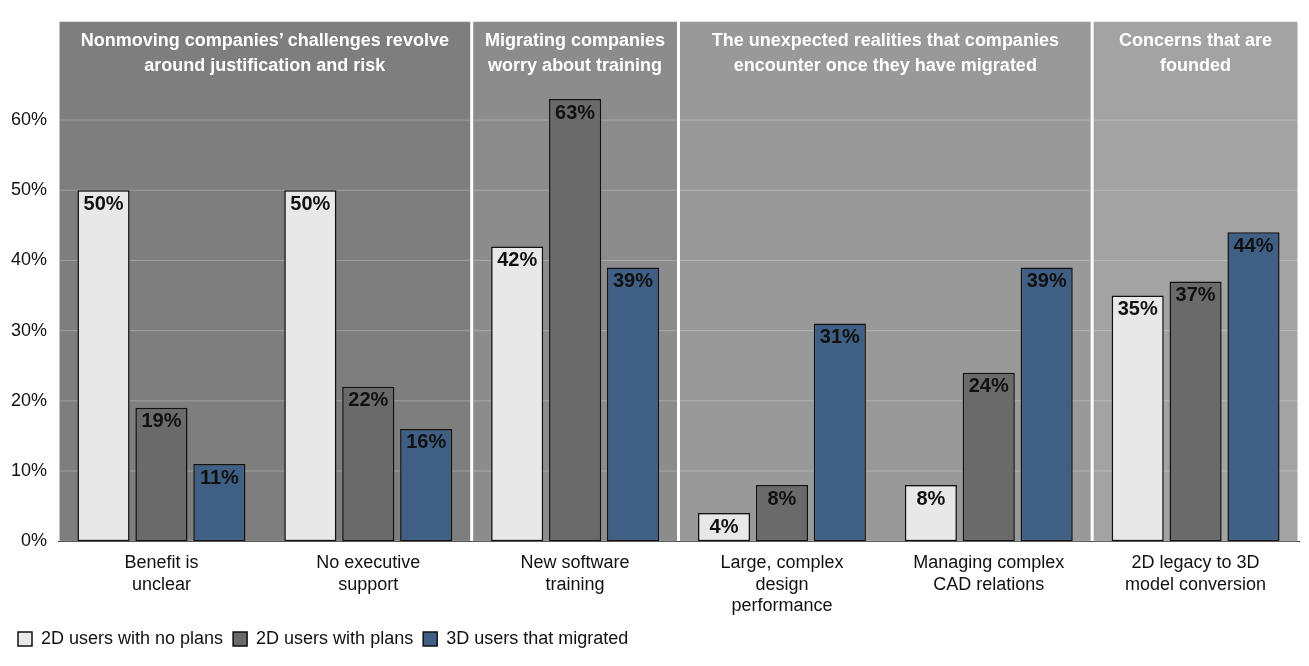 Image resolution: width=1309 pixels, height=666 pixels. What do you see at coordinates (426, 441) in the screenshot?
I see `data-label: 16%` at bounding box center [426, 441].